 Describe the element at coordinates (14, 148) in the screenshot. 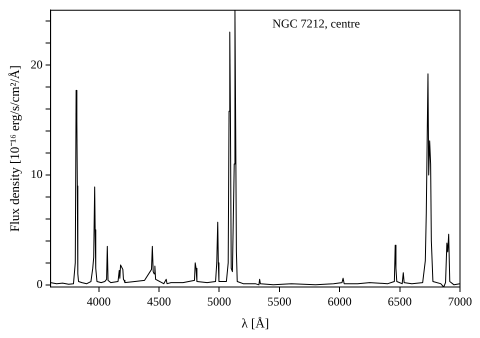

I see `y-axis-title: Flux density [10⁻¹⁶ erg/s/cm²/Å]` at that location.